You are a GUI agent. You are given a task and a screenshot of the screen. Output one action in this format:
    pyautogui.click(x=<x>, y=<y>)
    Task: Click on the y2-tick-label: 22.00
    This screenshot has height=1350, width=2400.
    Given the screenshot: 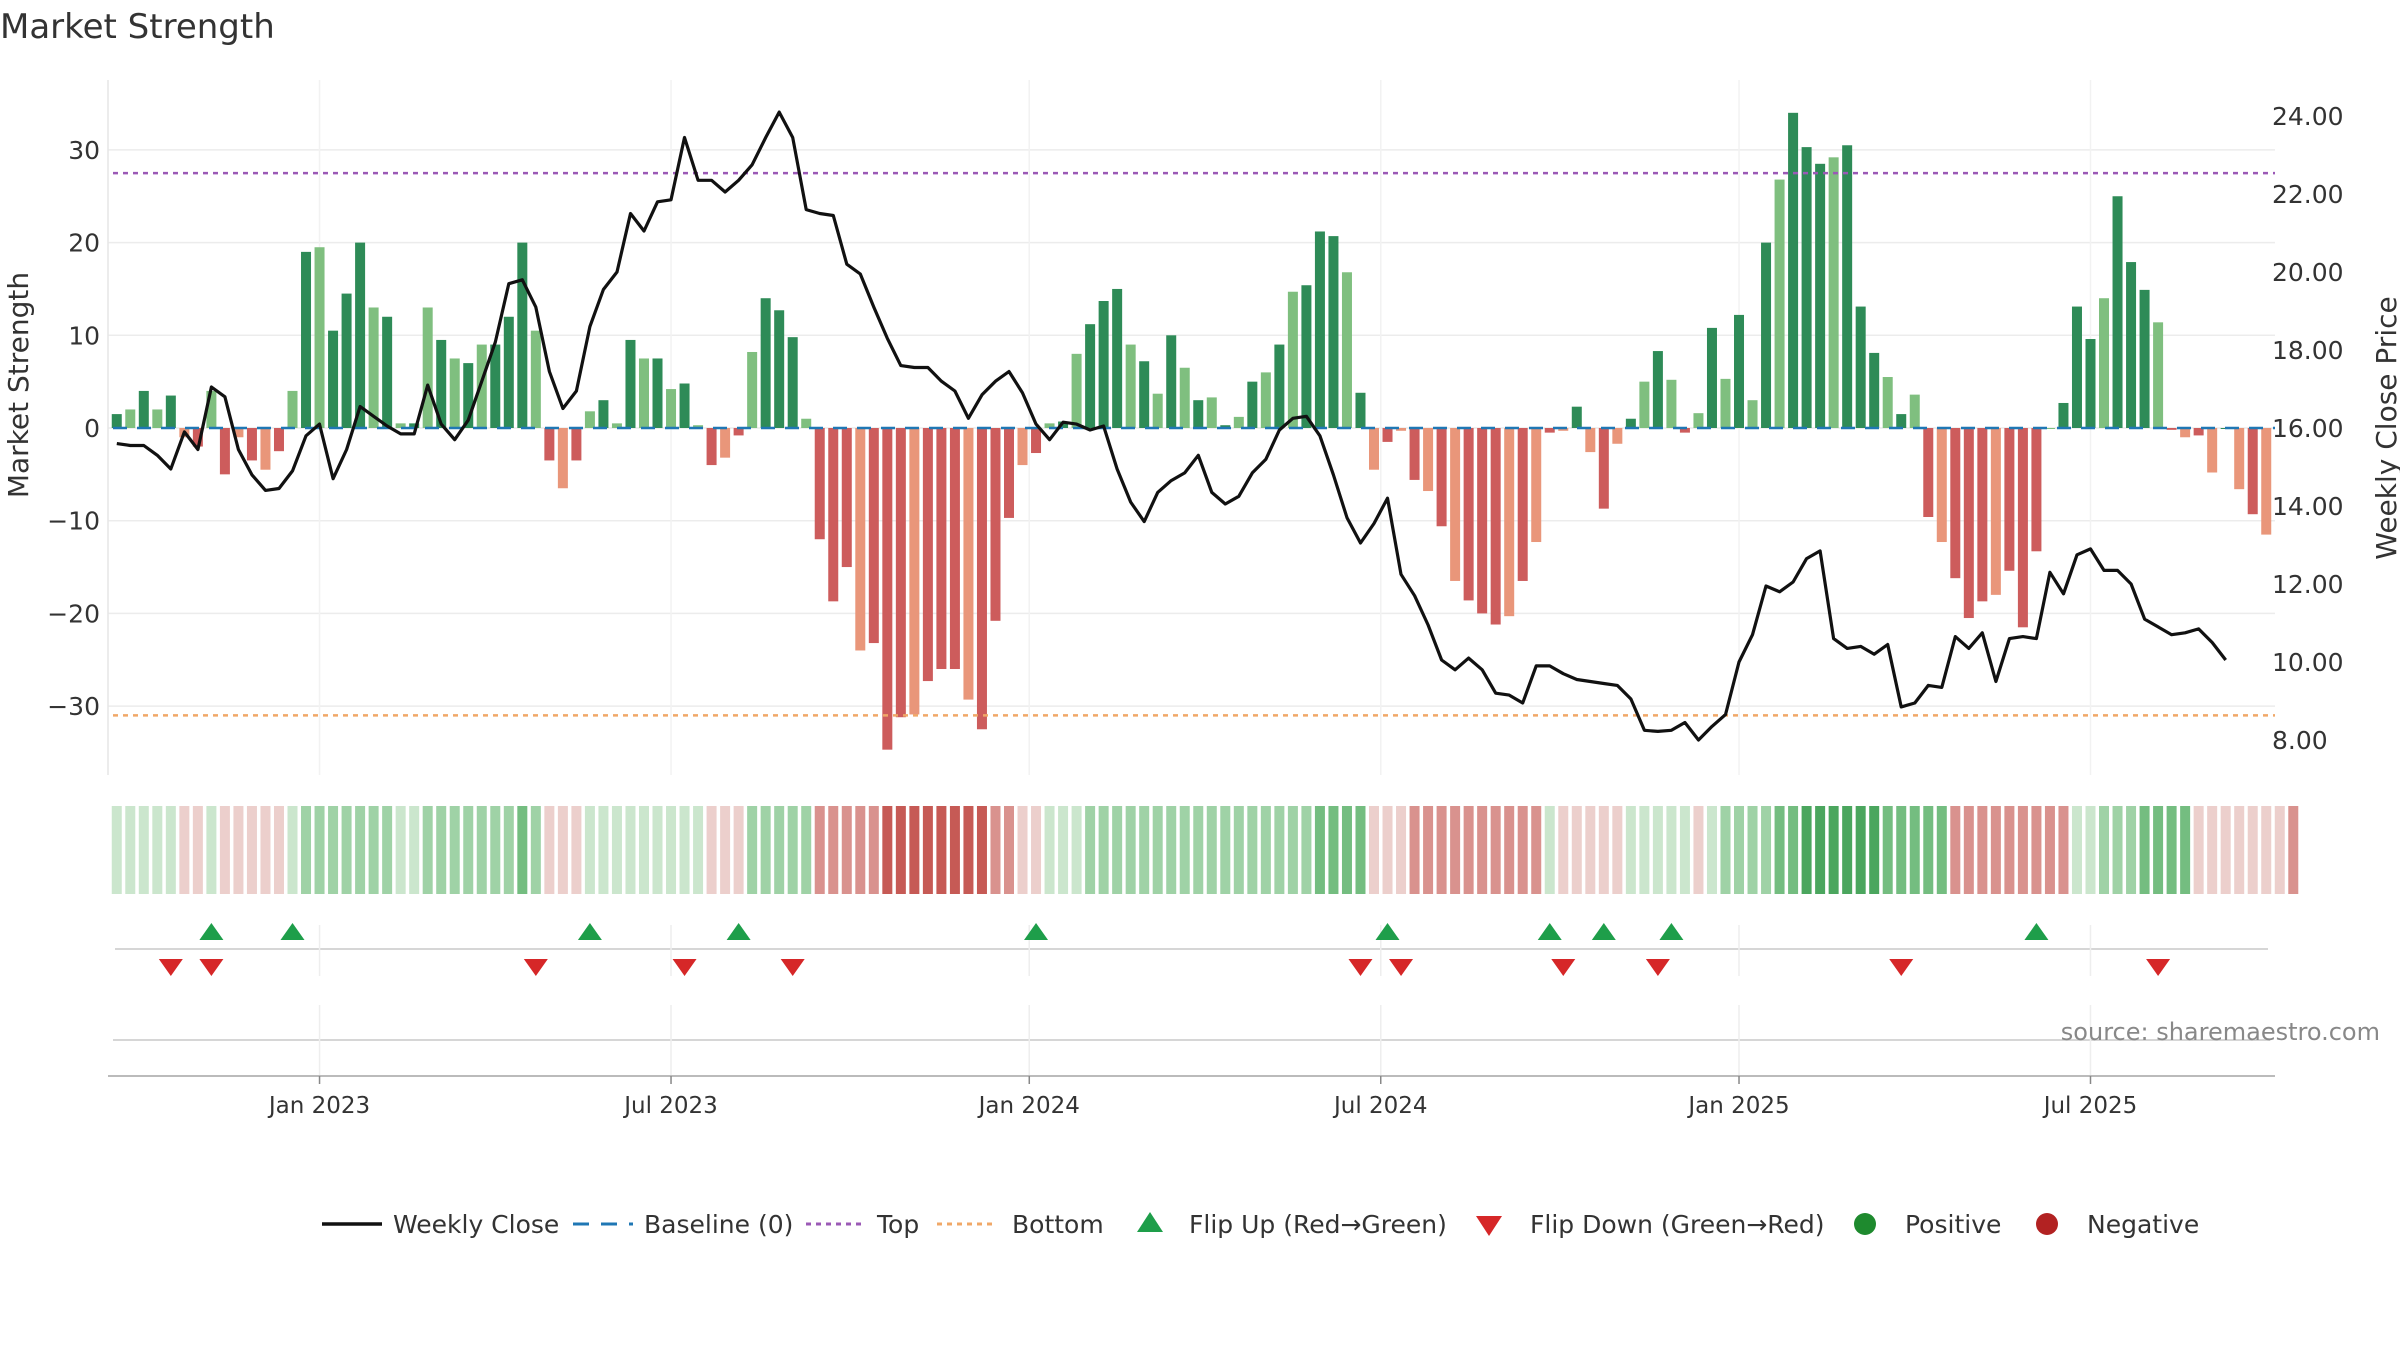 What is the action you would take?
    pyautogui.click(x=2308, y=194)
    